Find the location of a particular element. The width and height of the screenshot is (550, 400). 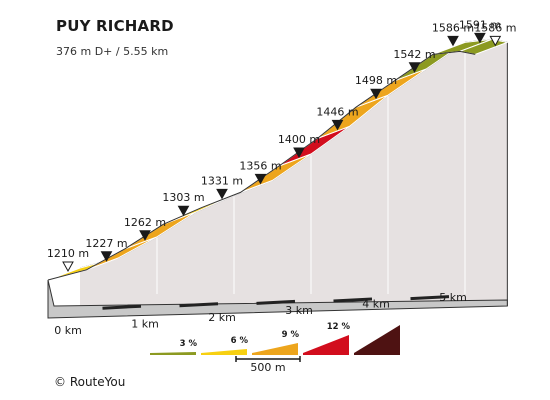

x-tick-label: 4 km is located at coordinates (376, 304).